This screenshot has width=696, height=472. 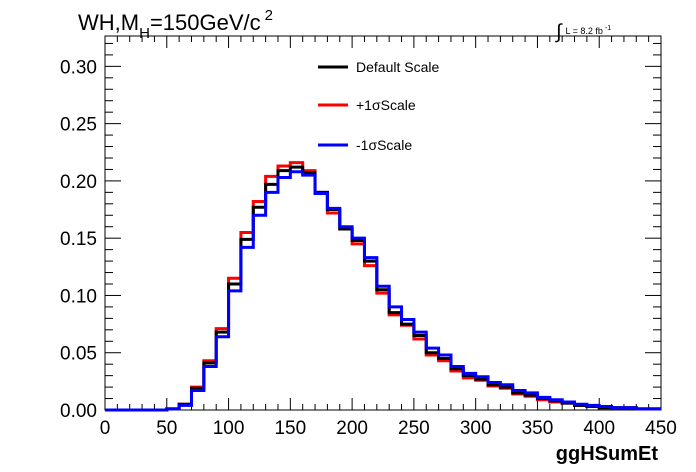 I want to click on lumi-text: L = 8.2 fb, so click(x=583, y=31).